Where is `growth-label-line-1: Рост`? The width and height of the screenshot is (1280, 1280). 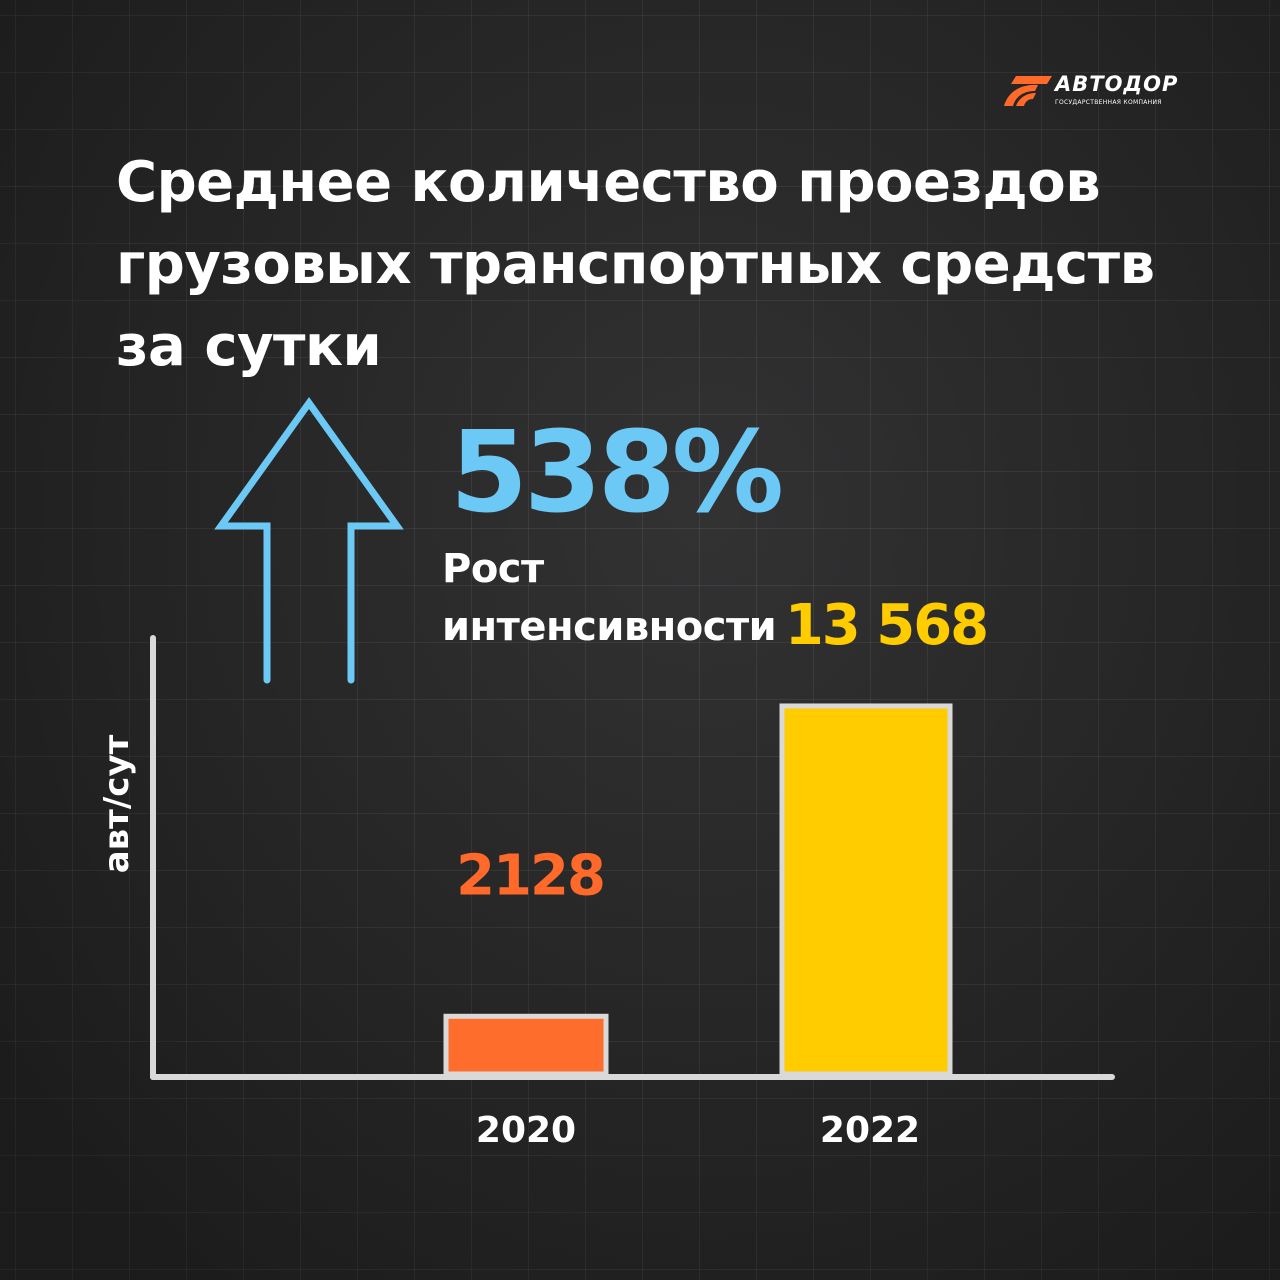 growth-label-line-1: Рост is located at coordinates (493, 569).